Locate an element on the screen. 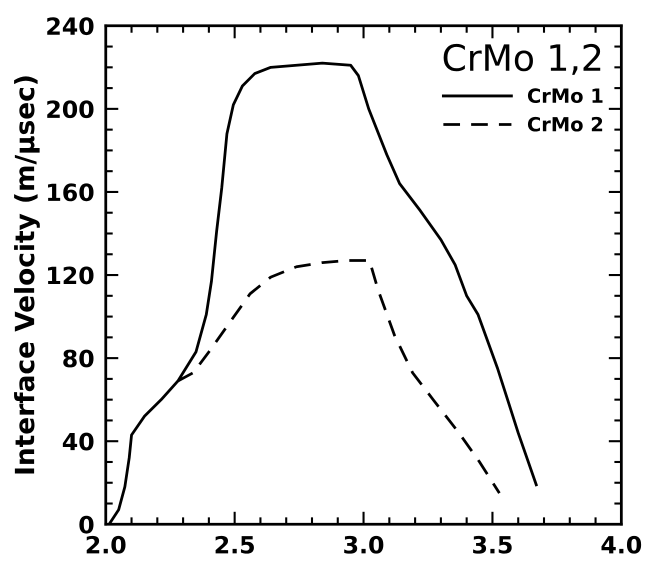 This screenshot has width=661, height=573. legend-label: CrMo 2 is located at coordinates (565, 124).